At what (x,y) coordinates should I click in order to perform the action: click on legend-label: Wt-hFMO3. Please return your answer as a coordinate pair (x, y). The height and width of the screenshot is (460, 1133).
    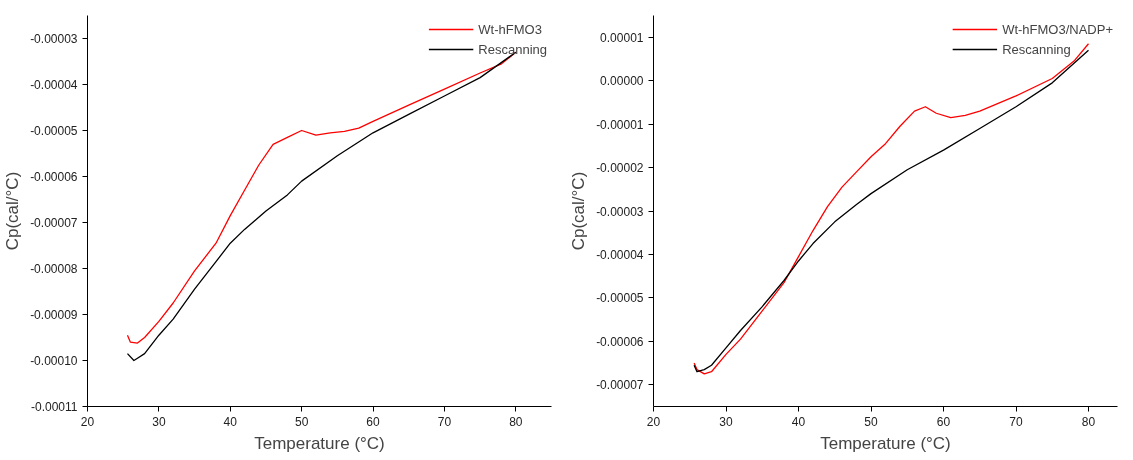
    Looking at the image, I should click on (510, 29).